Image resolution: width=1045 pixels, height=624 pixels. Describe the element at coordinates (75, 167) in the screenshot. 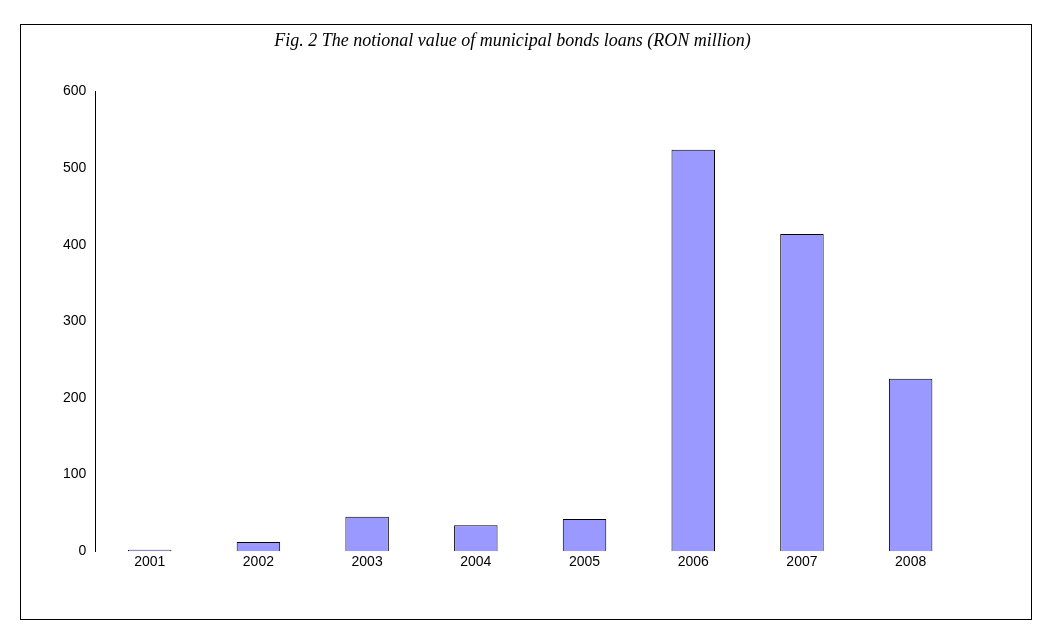

I see `y-tick-label: 500` at that location.